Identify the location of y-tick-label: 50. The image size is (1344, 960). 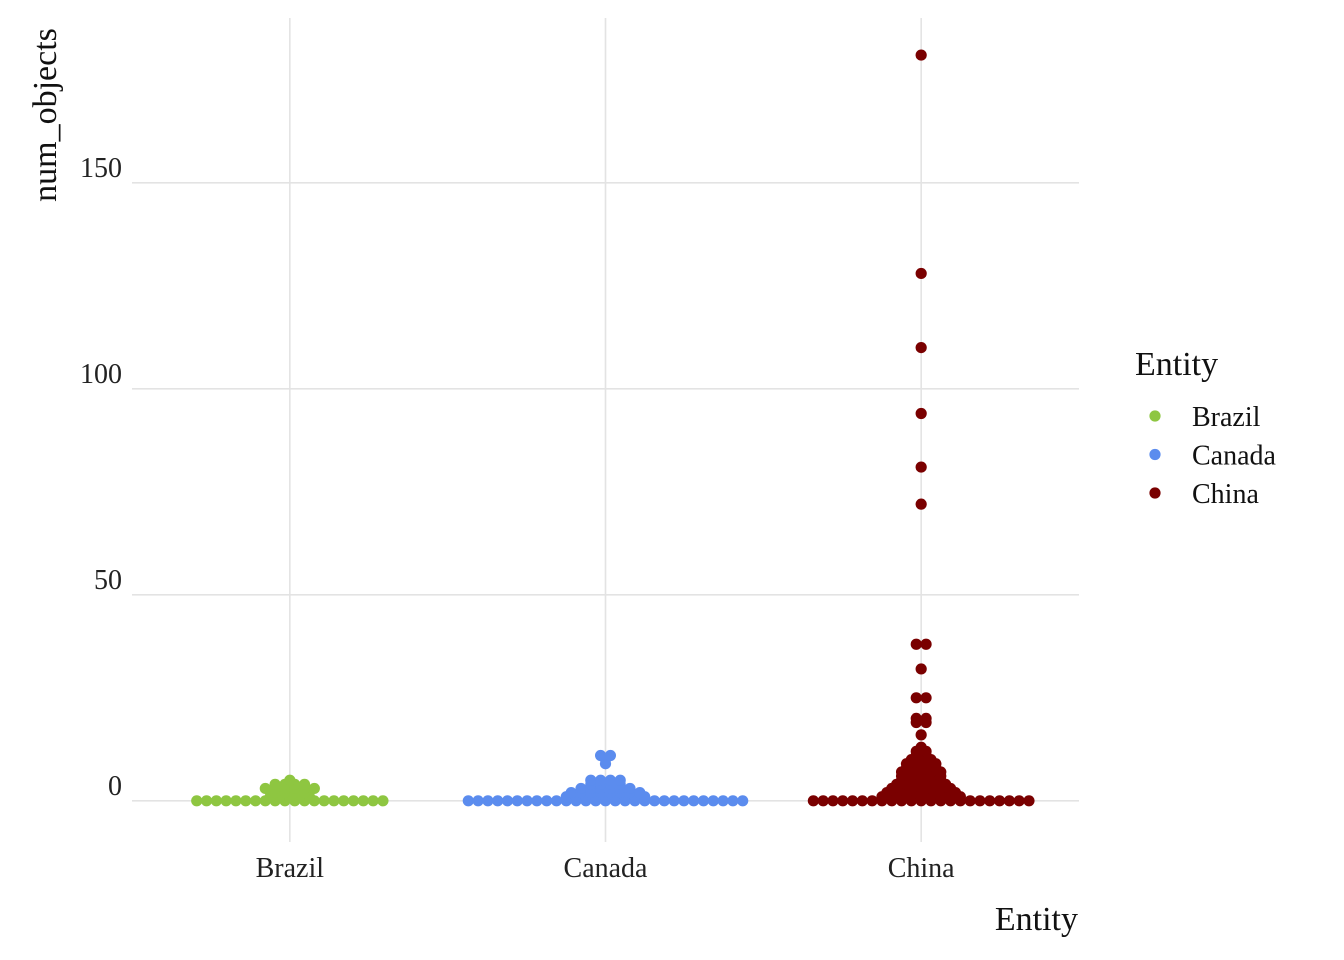
(108, 580).